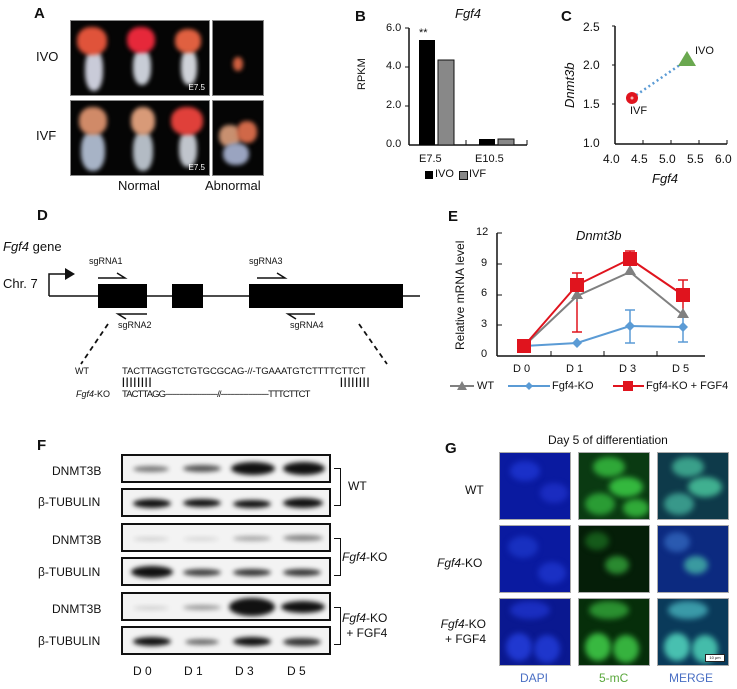  What do you see at coordinates (460, 563) in the screenshot?
I see `image-row-label-ko: Fgf4-KO` at bounding box center [460, 563].